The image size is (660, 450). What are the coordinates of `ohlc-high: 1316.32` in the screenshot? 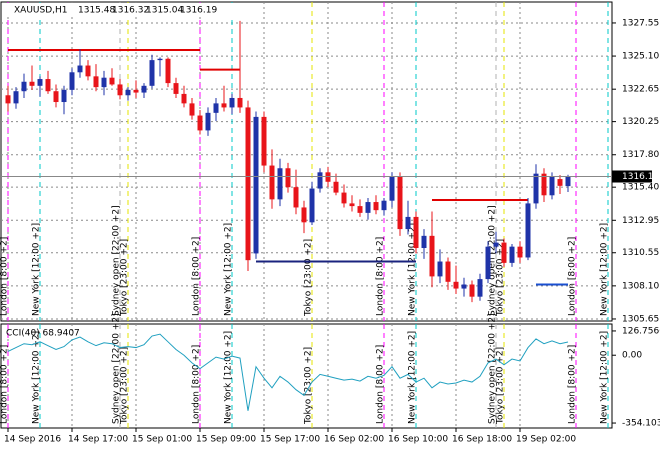 It's located at (130, 11).